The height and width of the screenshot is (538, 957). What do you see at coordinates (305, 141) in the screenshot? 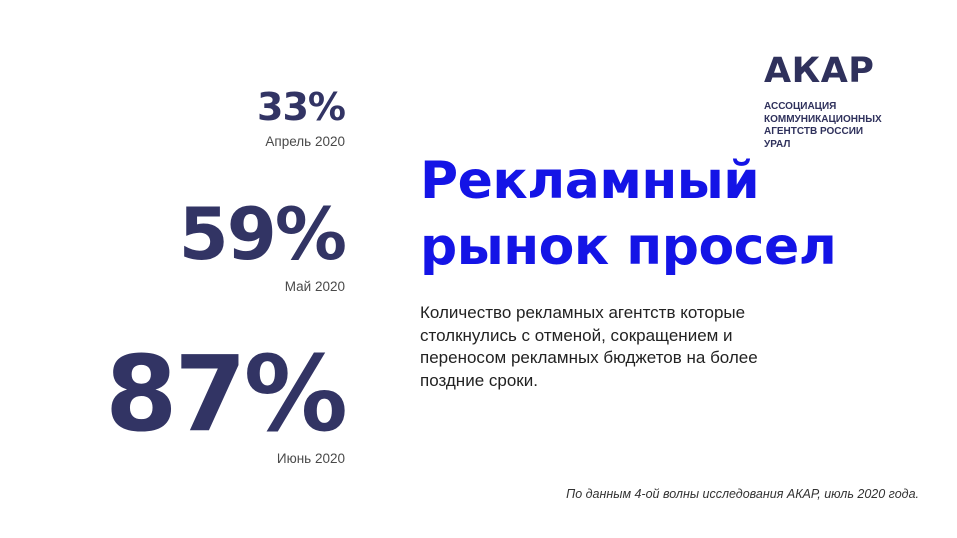
I see `stat-period: Апрель 2020` at bounding box center [305, 141].